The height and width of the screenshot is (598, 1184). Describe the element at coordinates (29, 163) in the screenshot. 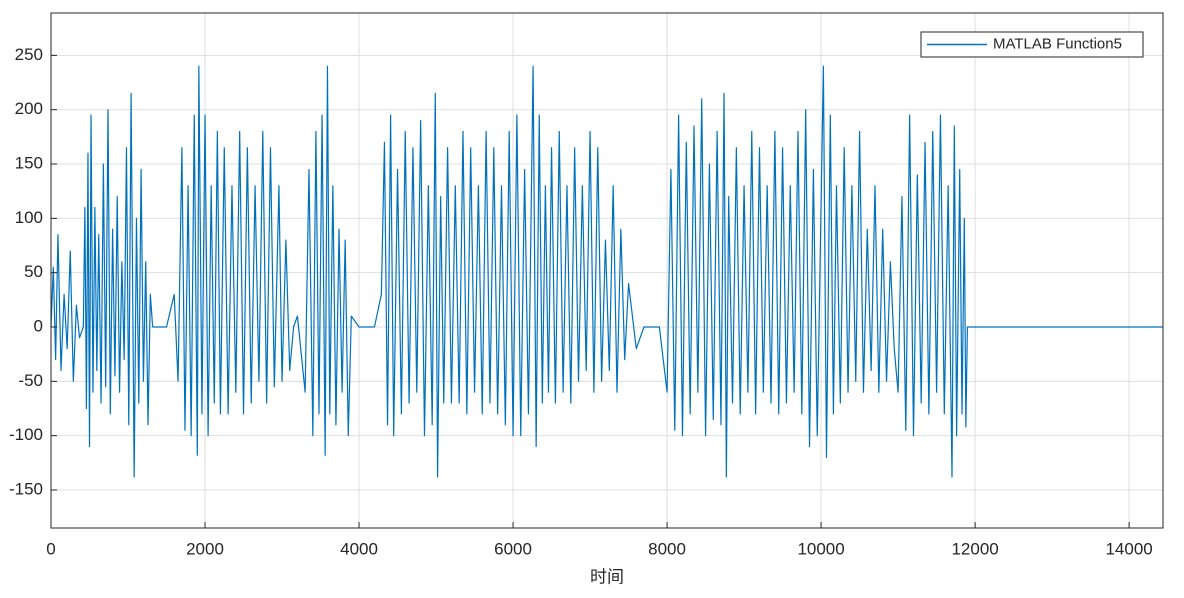

I see `y-tick-label: 150` at that location.